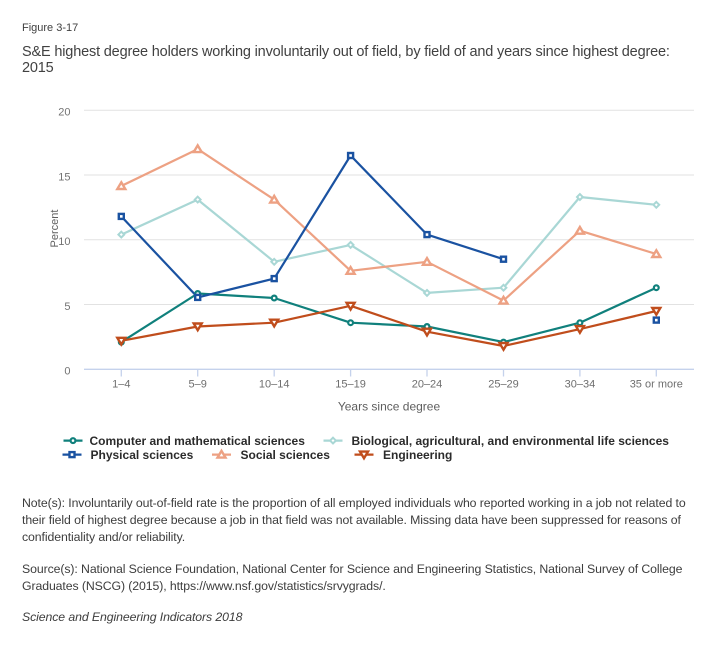 The image size is (724, 648). Describe the element at coordinates (274, 385) in the screenshot. I see `svg-text: 10–14` at that location.